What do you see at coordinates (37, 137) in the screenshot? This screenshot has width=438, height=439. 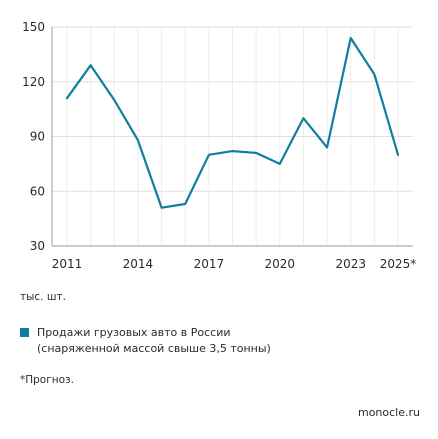 I see `y-tick-label: 90` at bounding box center [37, 137].